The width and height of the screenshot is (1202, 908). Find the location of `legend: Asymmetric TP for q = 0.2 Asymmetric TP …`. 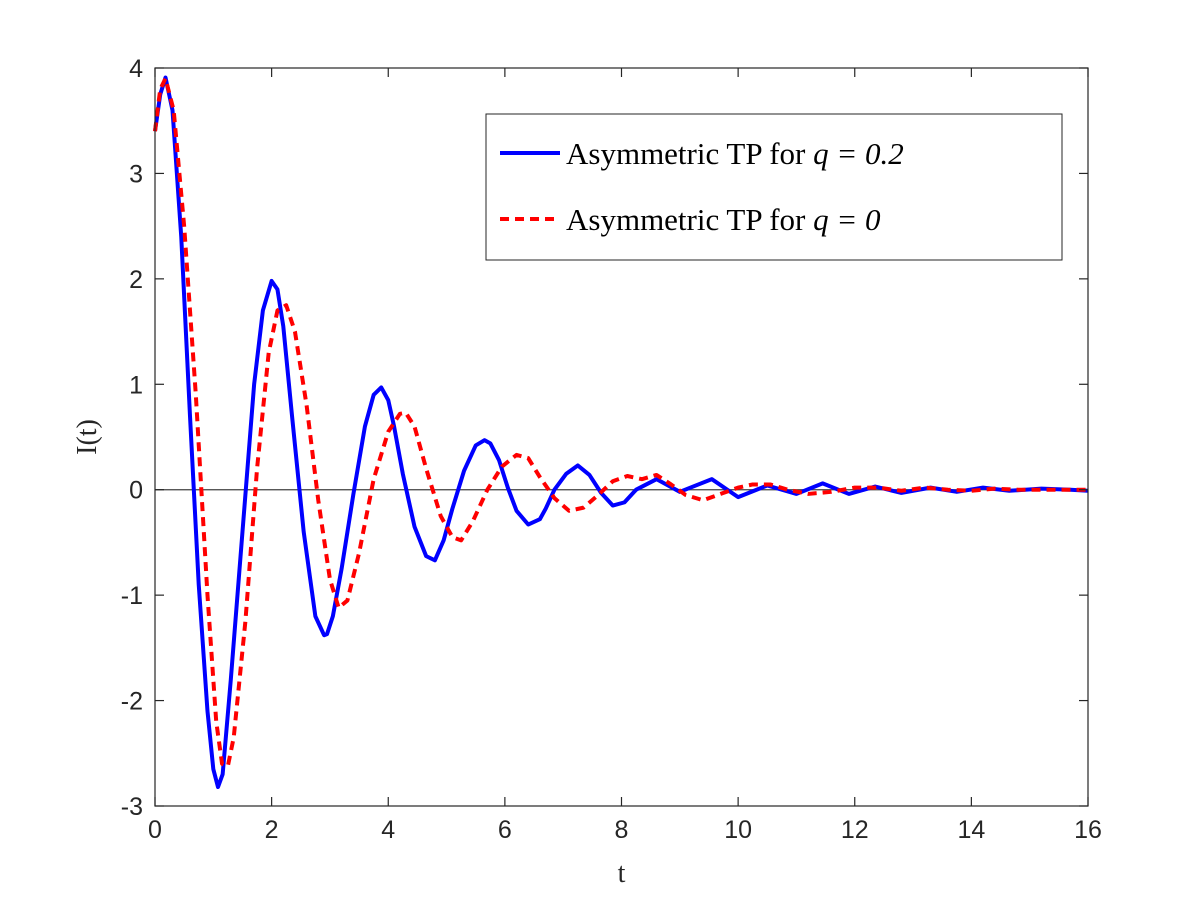

legend: Asymmetric TP for q = 0.2 Asymmetric TP … is located at coordinates (774, 187).